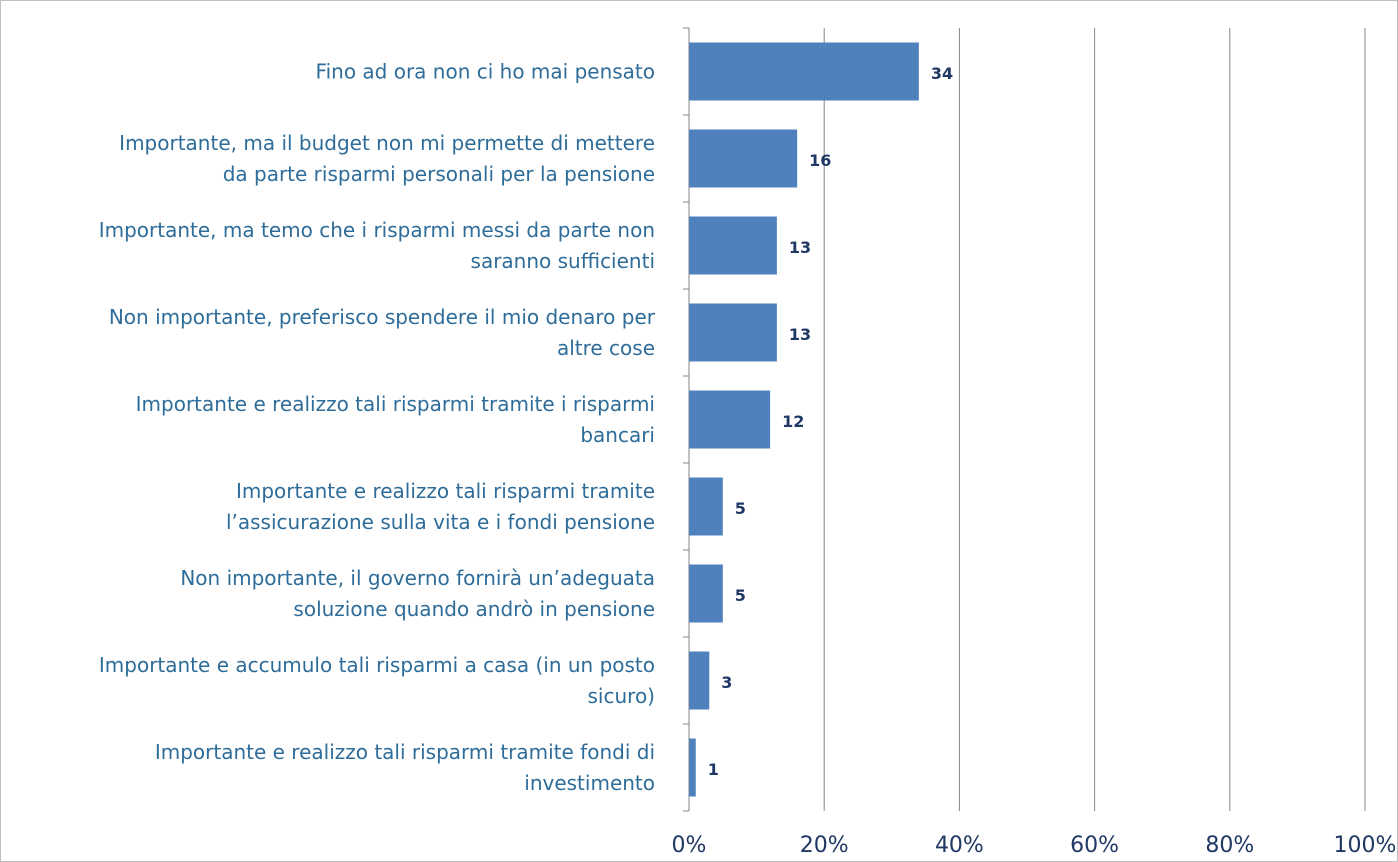 Image resolution: width=1398 pixels, height=862 pixels. Describe the element at coordinates (793, 421) in the screenshot. I see `value-label: 12` at that location.